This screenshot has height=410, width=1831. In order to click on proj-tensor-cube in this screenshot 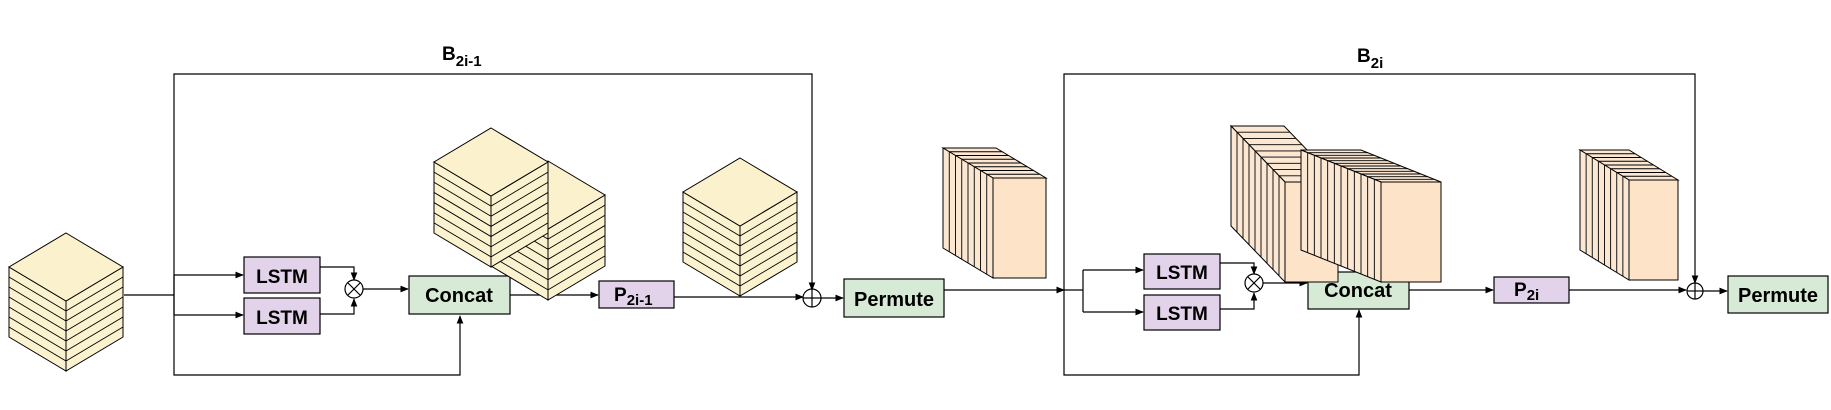, I will do `click(740, 227)`.